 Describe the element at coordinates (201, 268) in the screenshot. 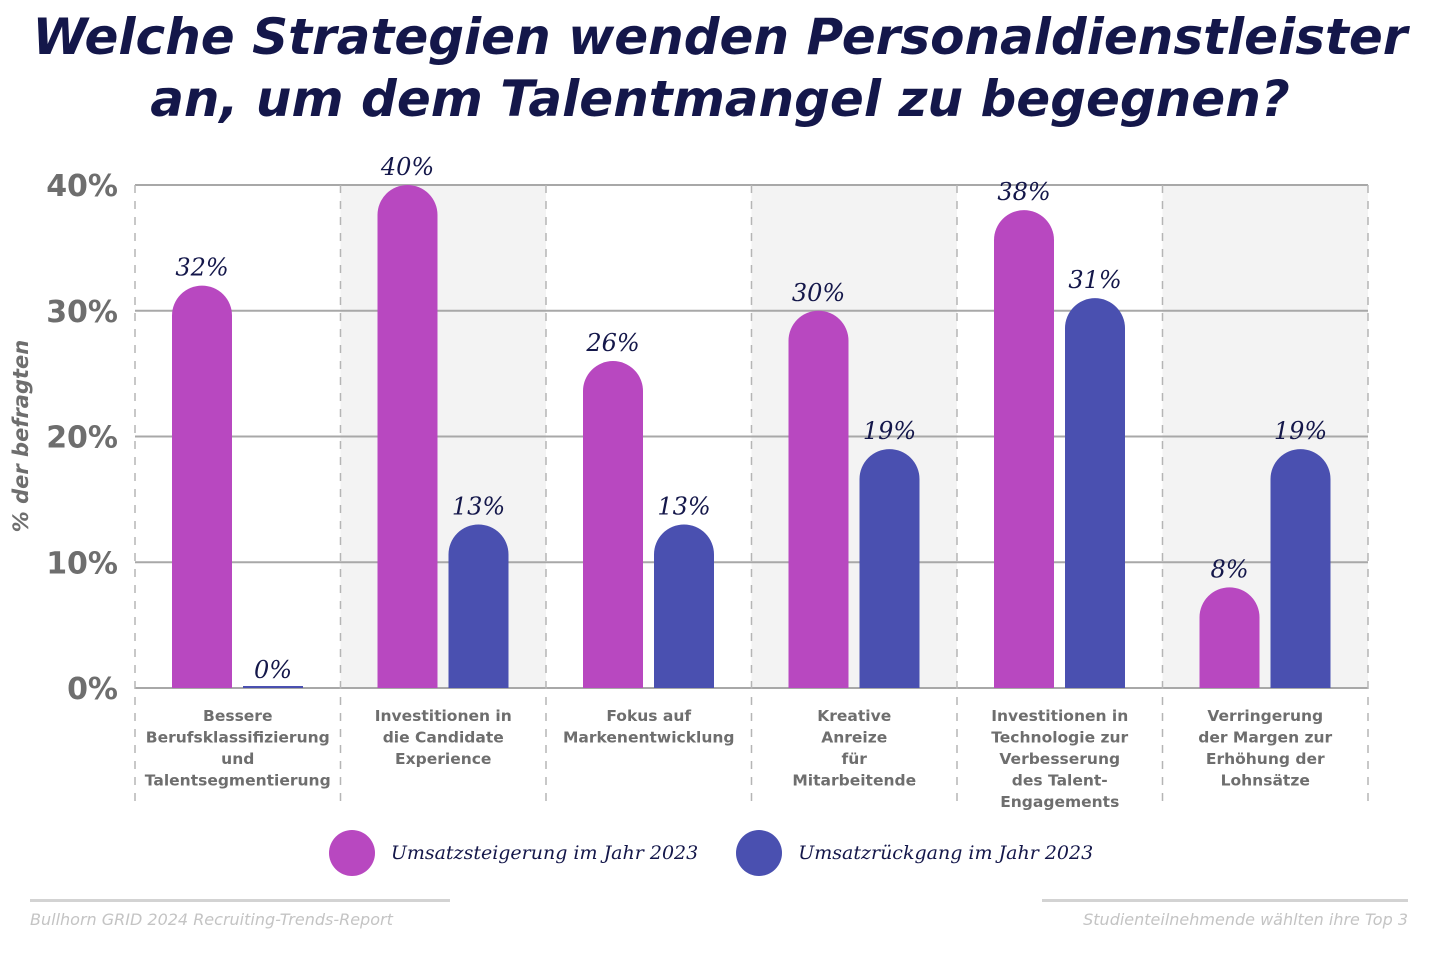

I see `data-label: 32%` at that location.